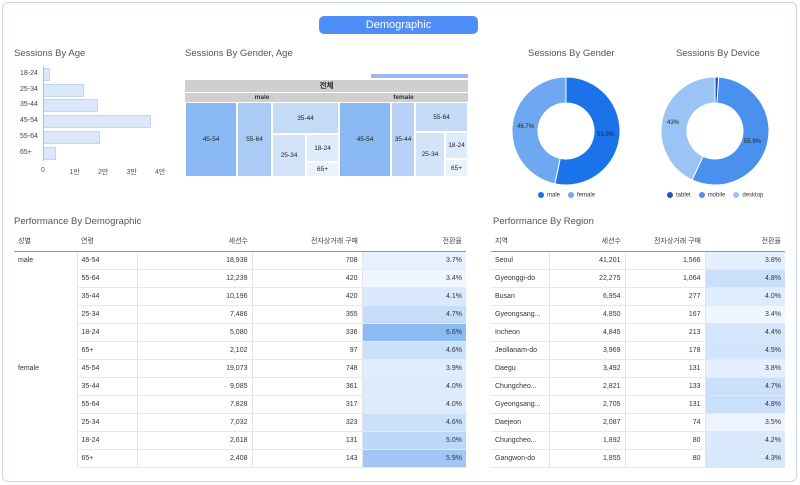  Describe the element at coordinates (306, 350) in the screenshot. I see `table-cell: 97` at that location.